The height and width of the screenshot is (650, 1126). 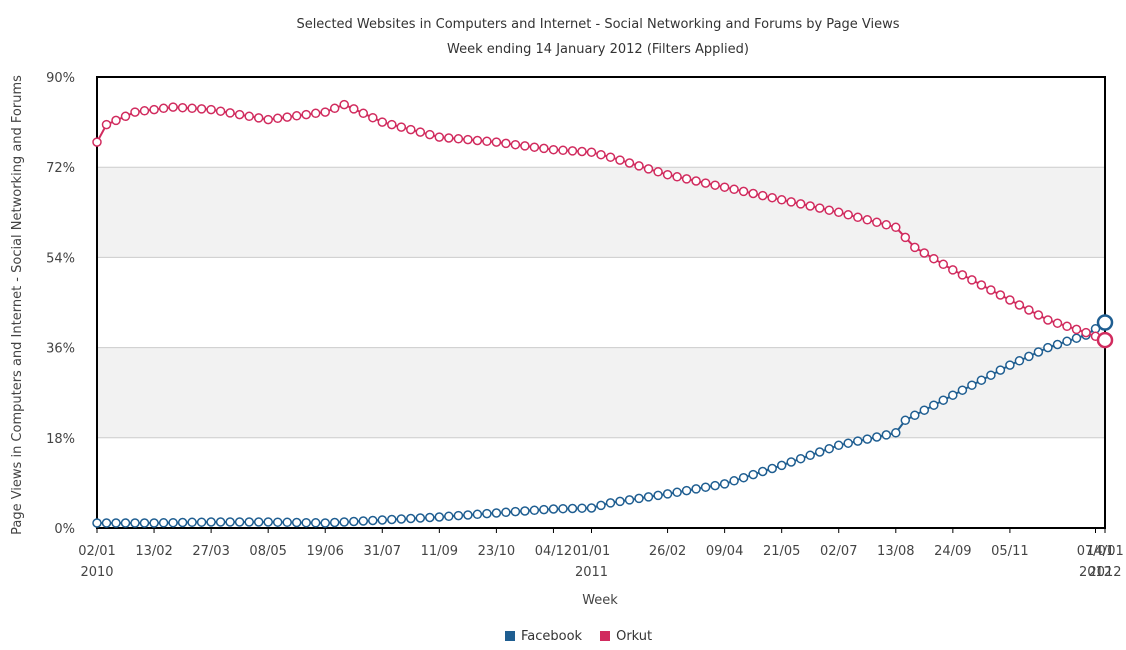 I want to click on y-tick-label: 72%, so click(x=60, y=168).